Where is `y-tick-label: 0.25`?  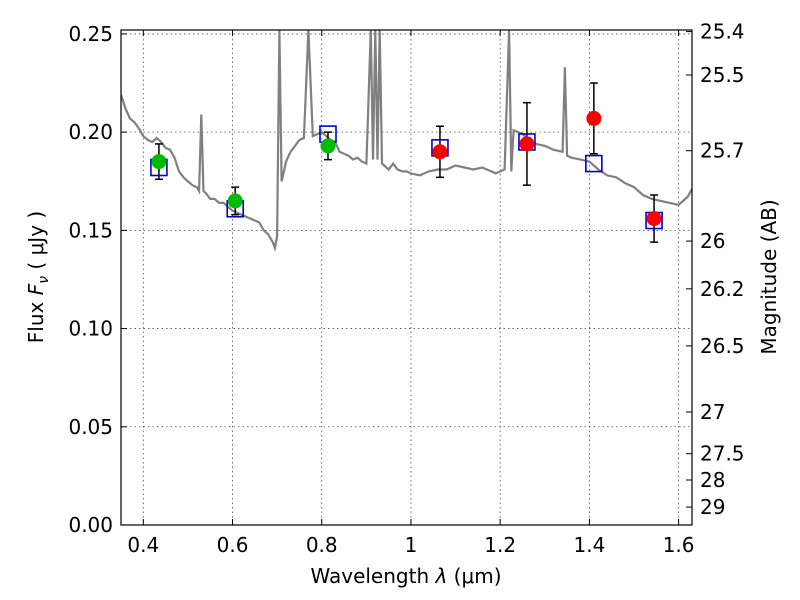 y-tick-label: 0.25 is located at coordinates (90, 34).